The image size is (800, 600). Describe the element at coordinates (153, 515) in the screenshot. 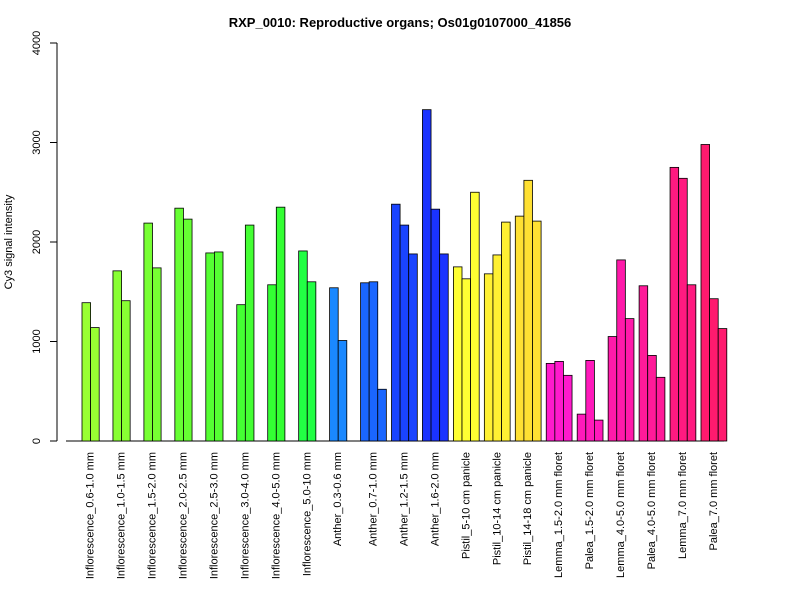

I see `category-label: Inflorescence_1.5-2.0 mm` at that location.